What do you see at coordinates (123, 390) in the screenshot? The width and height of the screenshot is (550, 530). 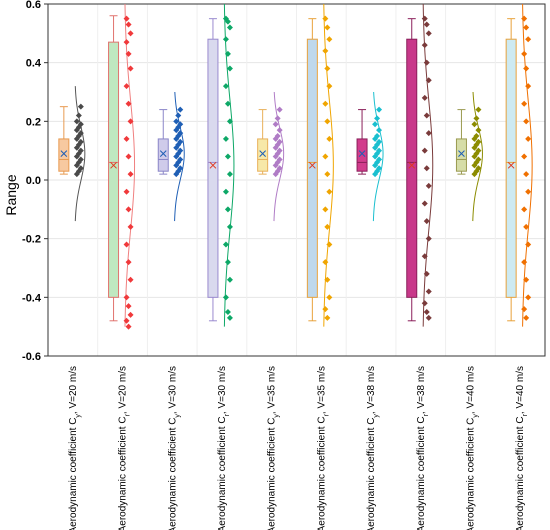 I see `category-label-suffix: , V=20 m/s` at bounding box center [123, 390].